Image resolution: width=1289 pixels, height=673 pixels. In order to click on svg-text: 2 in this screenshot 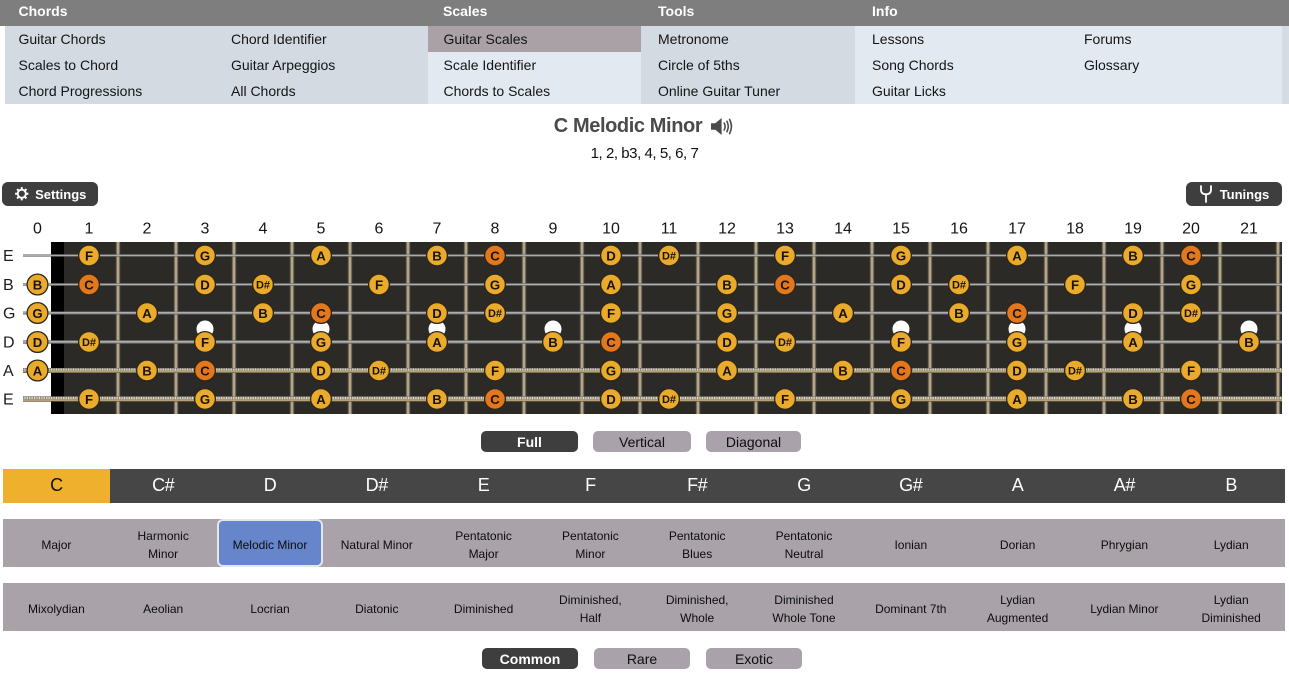, I will do `click(147, 229)`.